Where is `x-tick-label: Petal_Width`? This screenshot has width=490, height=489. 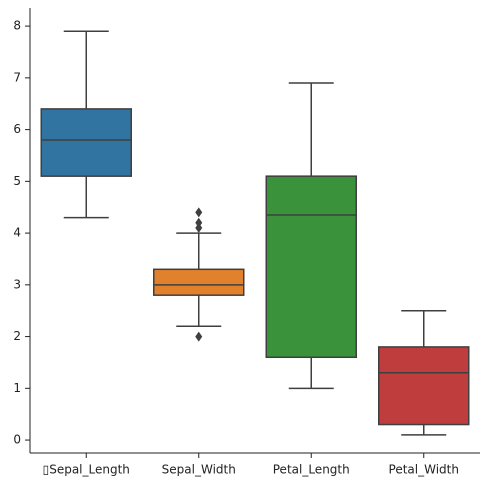
x-tick-label: Petal_Width is located at coordinates (424, 470).